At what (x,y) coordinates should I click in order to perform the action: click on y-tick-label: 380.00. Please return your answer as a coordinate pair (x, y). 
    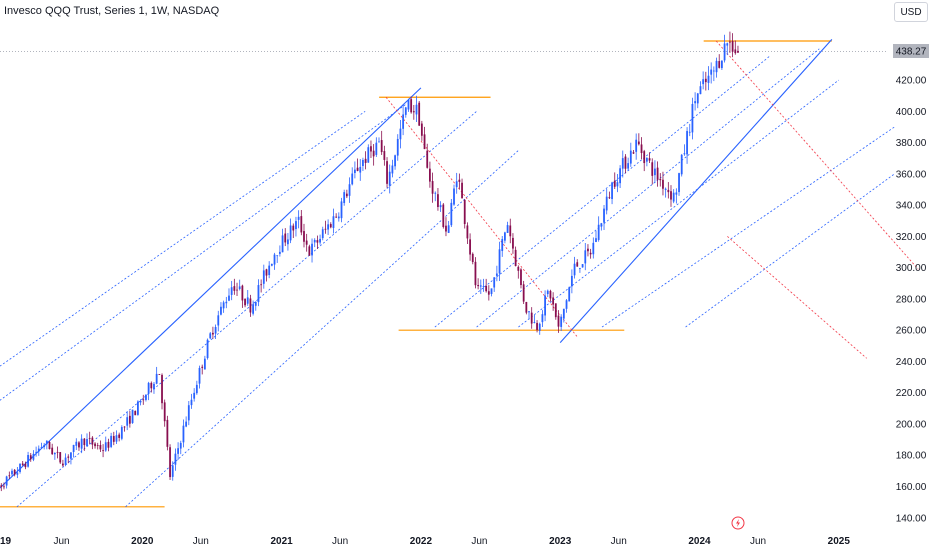
    Looking at the image, I should click on (911, 143).